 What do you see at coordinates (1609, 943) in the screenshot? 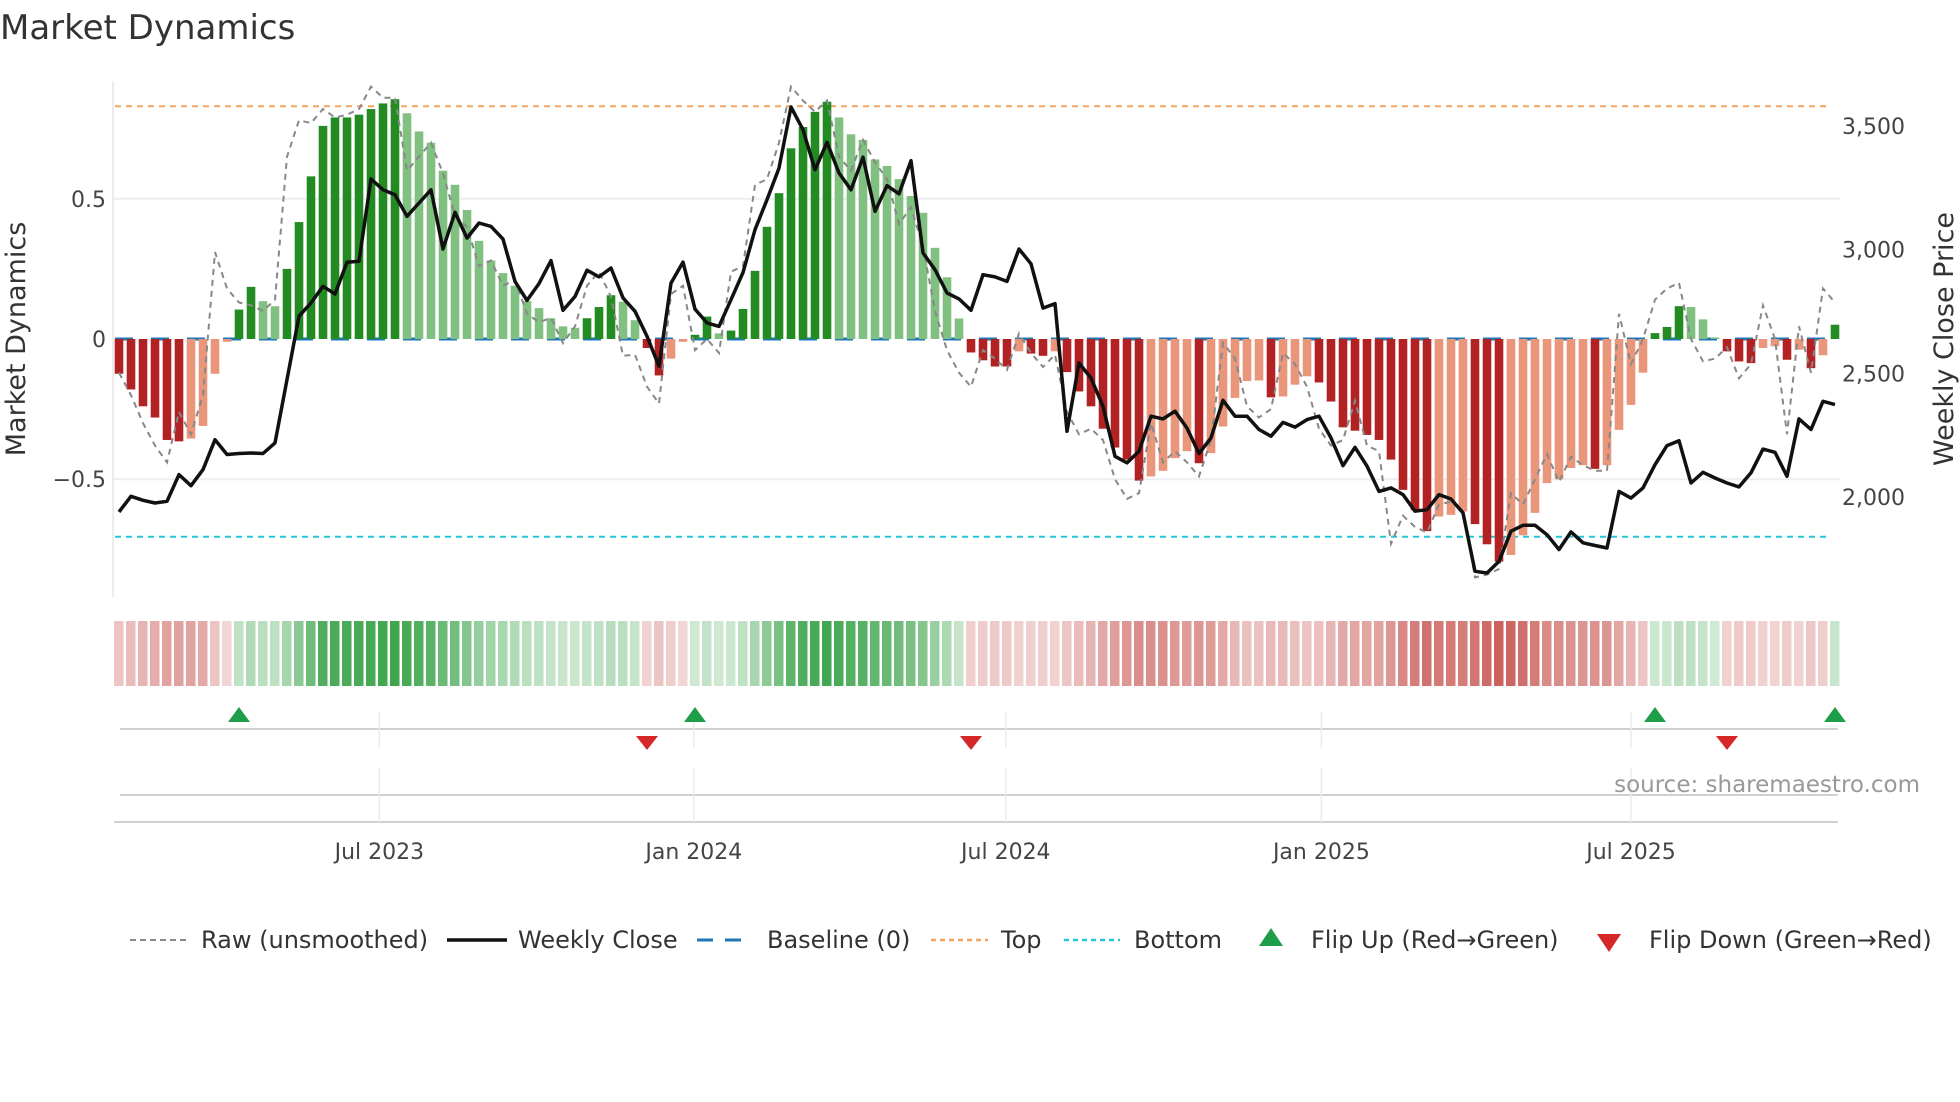
I see `legend-flip-down-icon` at bounding box center [1609, 943].